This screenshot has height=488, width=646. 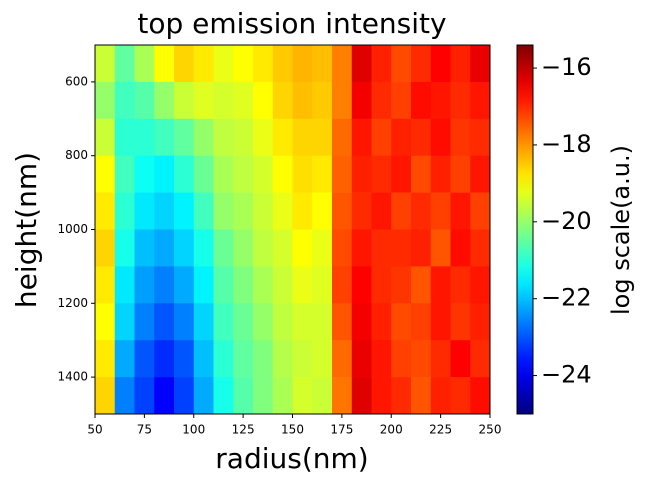 What do you see at coordinates (72, 303) in the screenshot?
I see `y-tick-label: 1200` at bounding box center [72, 303].